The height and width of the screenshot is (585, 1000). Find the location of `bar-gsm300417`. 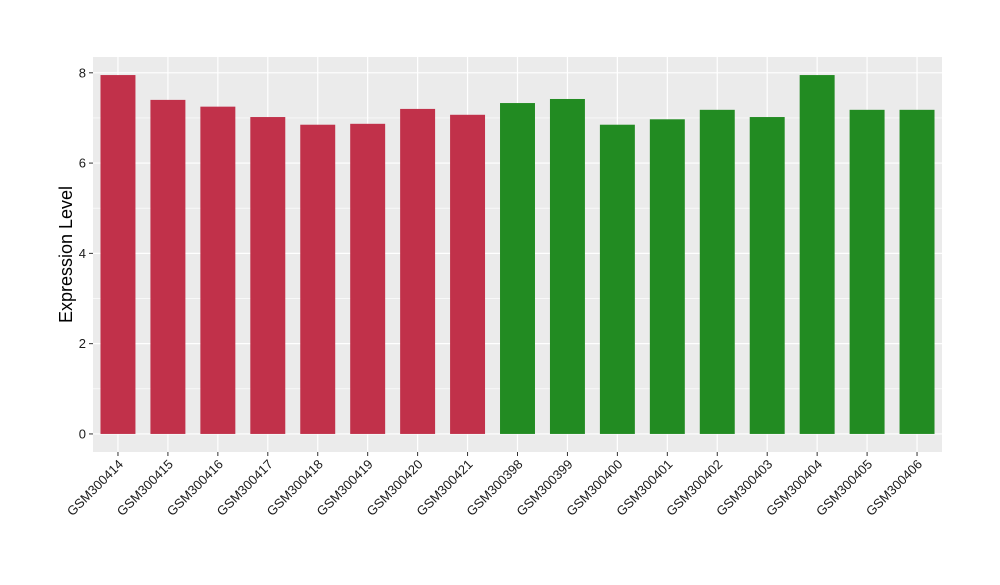

bar-gsm300417 is located at coordinates (268, 275).